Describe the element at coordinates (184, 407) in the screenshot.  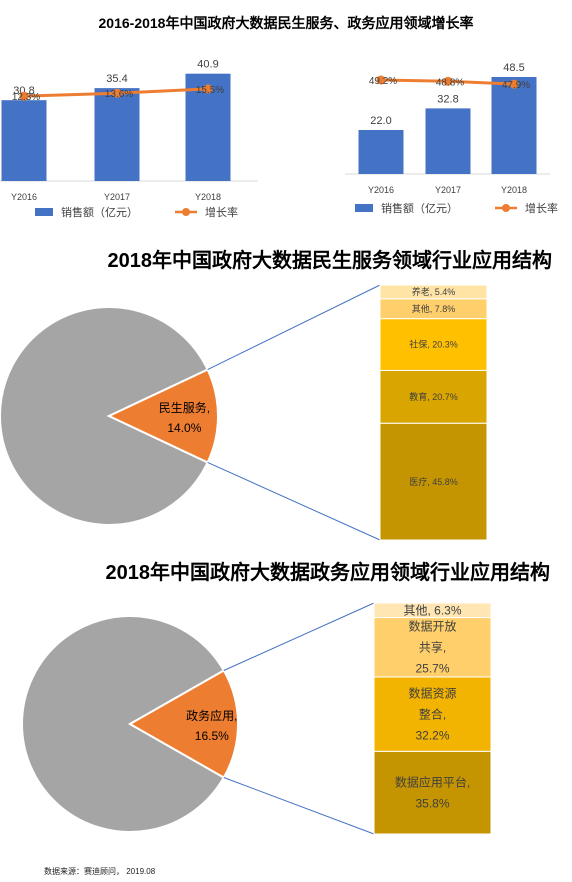
I see `pie1-highlight-label: 民生服务,` at that location.